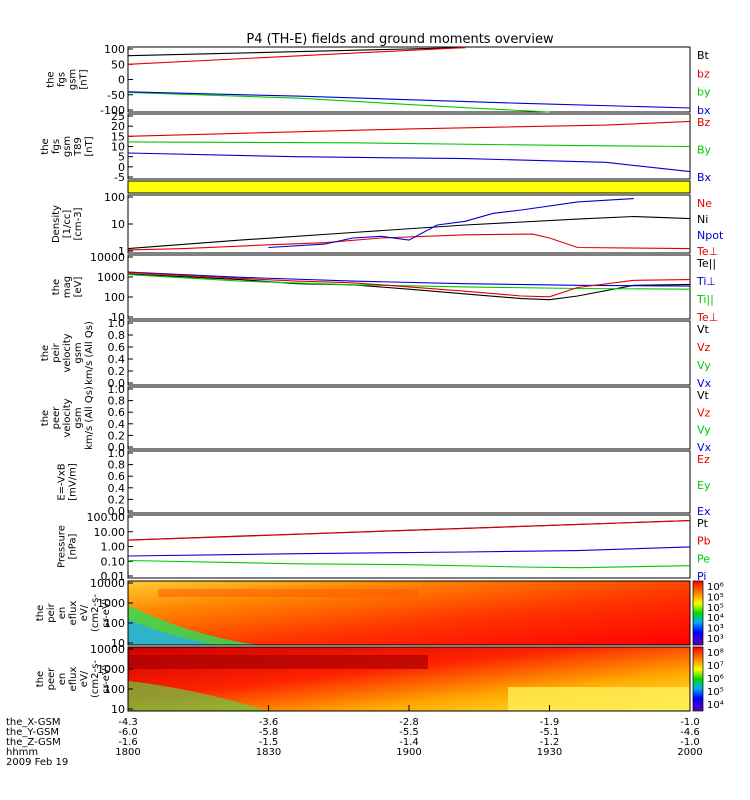  I want to click on y-axis-label: E=-VxB, so click(62, 481).